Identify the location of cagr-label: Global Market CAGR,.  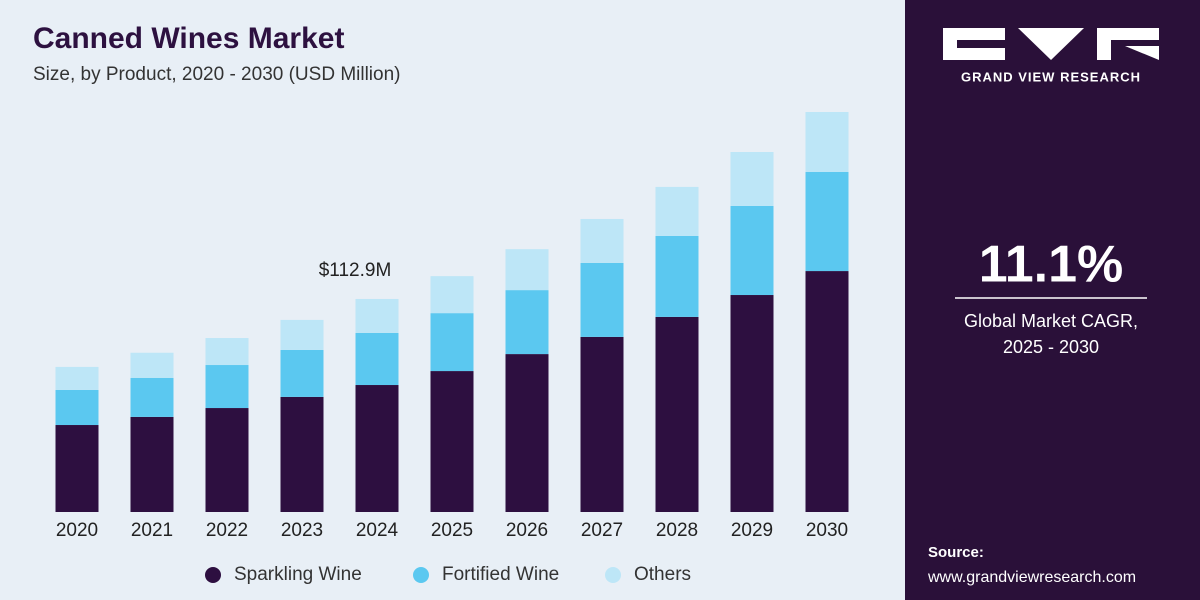
(1051, 321).